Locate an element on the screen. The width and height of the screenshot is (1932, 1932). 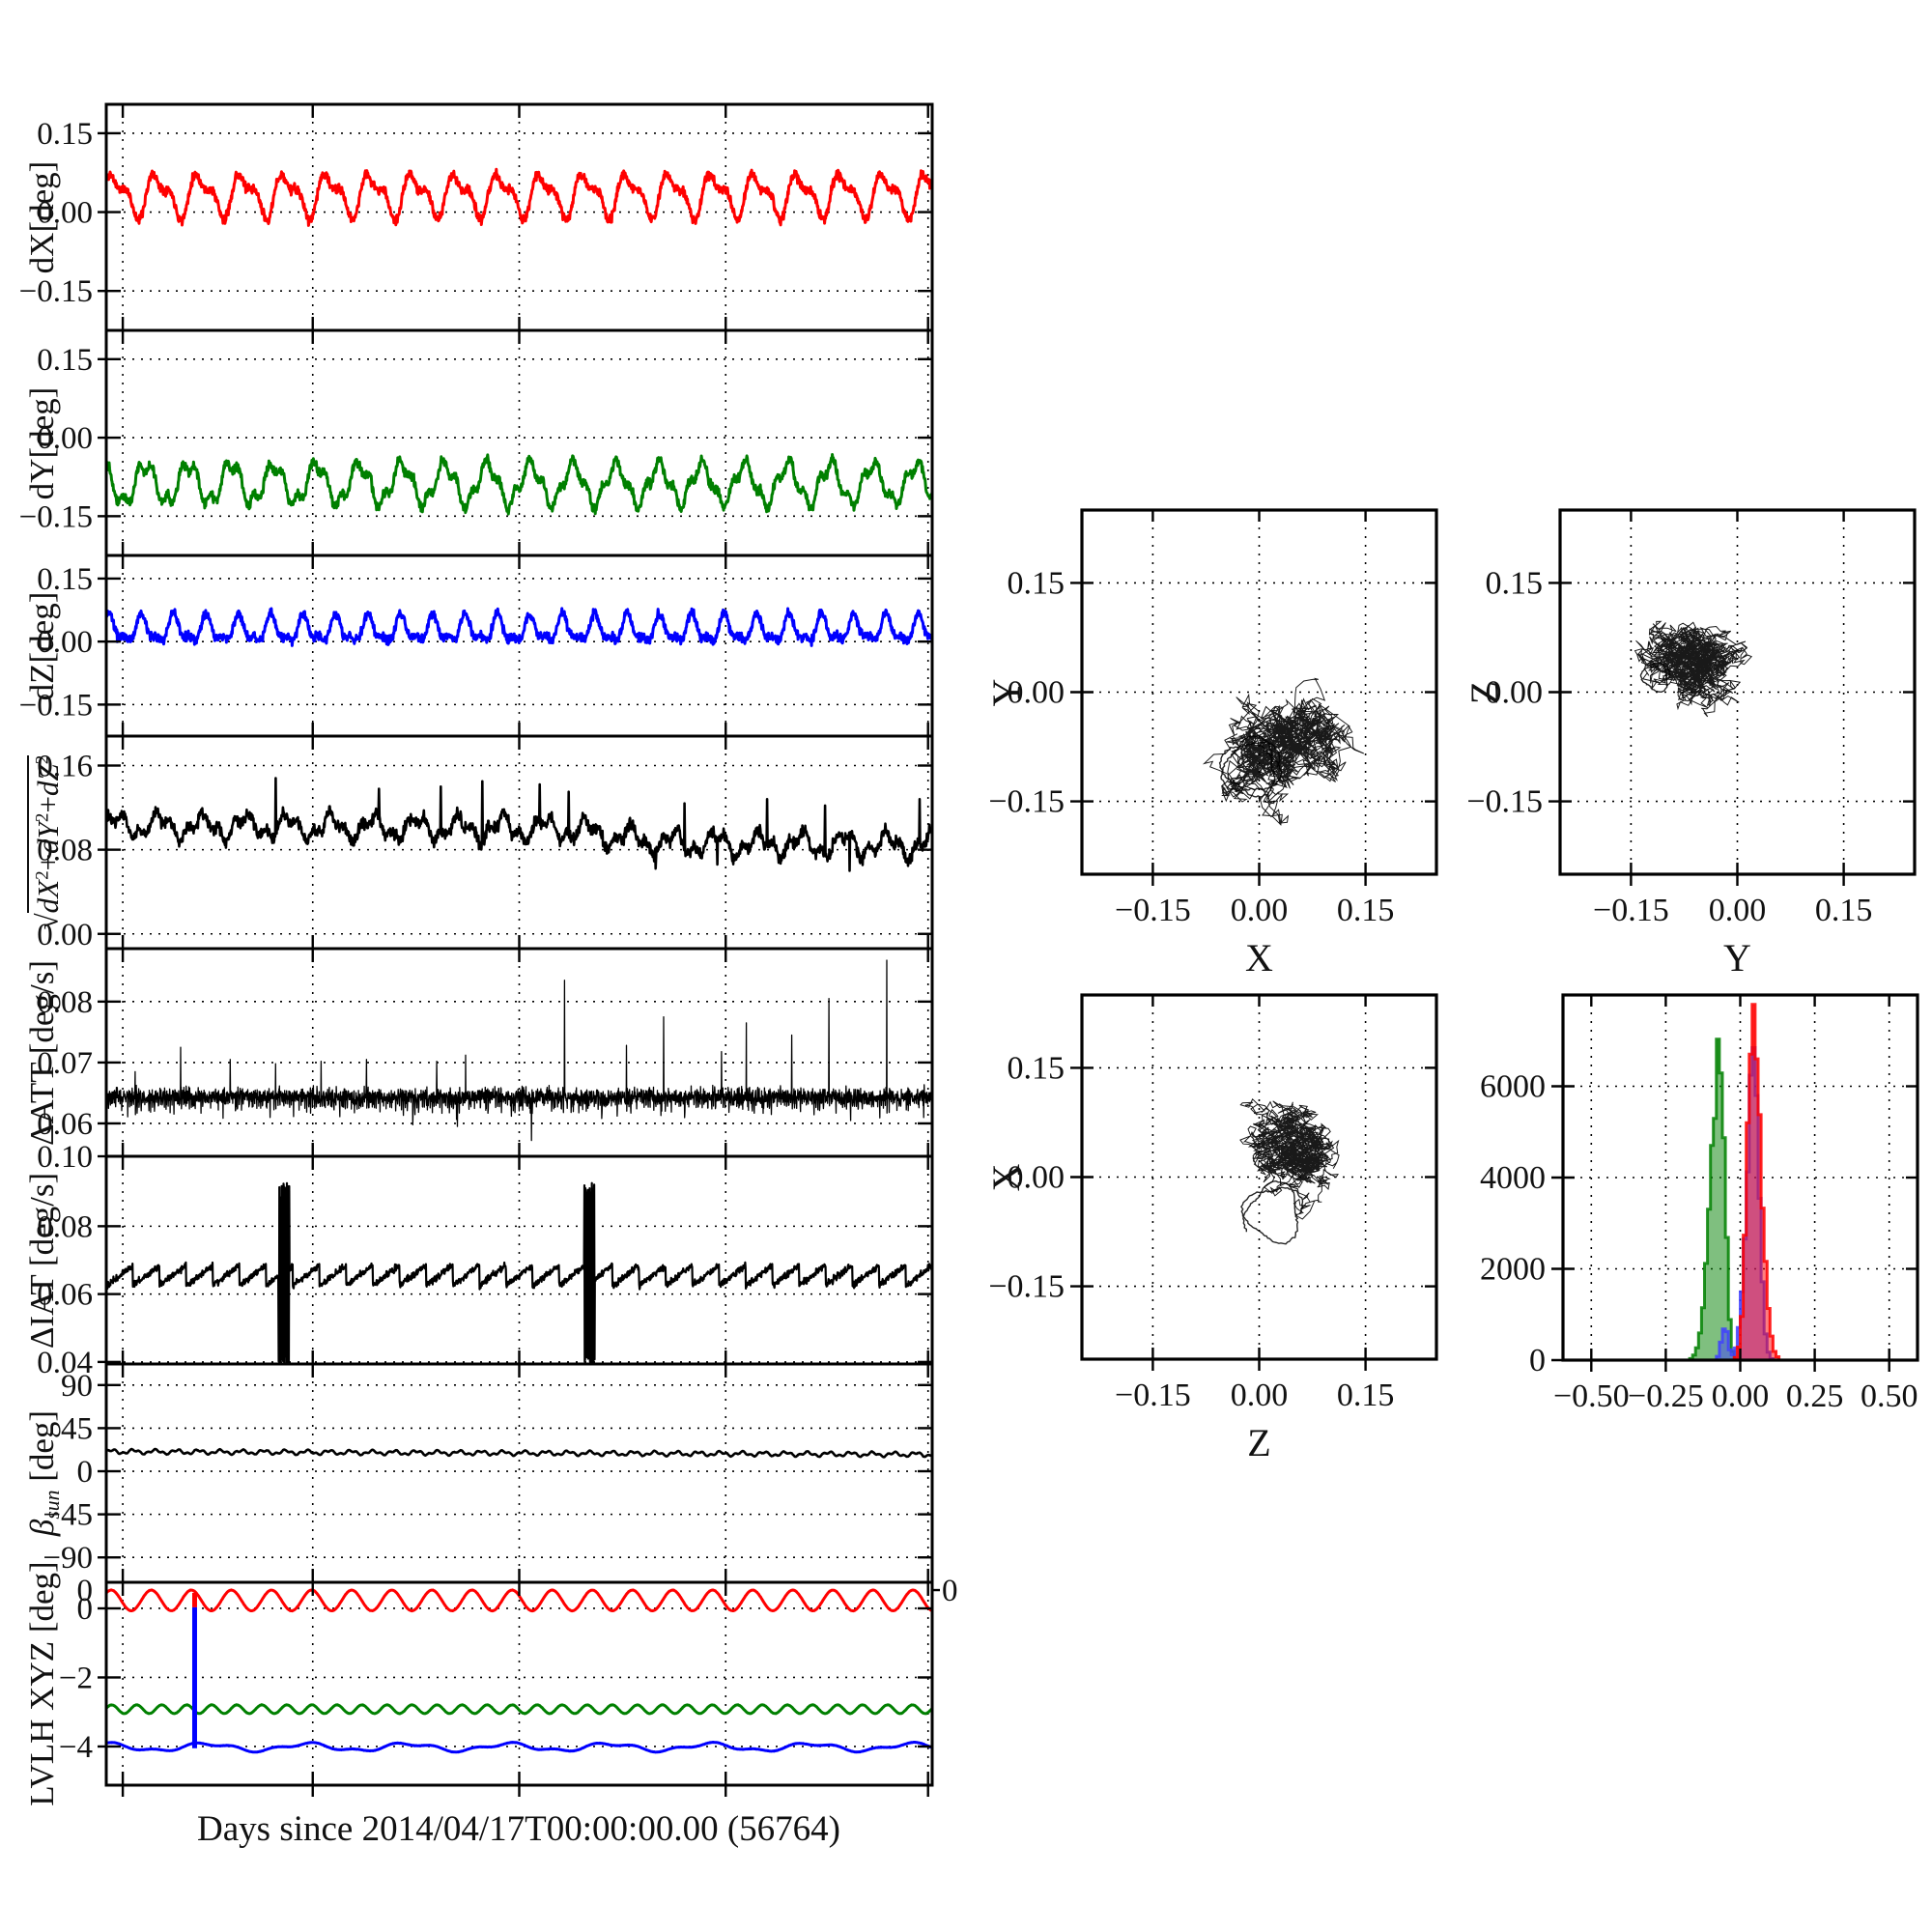
svg-text: −0.25 is located at coordinates (1666, 1396).